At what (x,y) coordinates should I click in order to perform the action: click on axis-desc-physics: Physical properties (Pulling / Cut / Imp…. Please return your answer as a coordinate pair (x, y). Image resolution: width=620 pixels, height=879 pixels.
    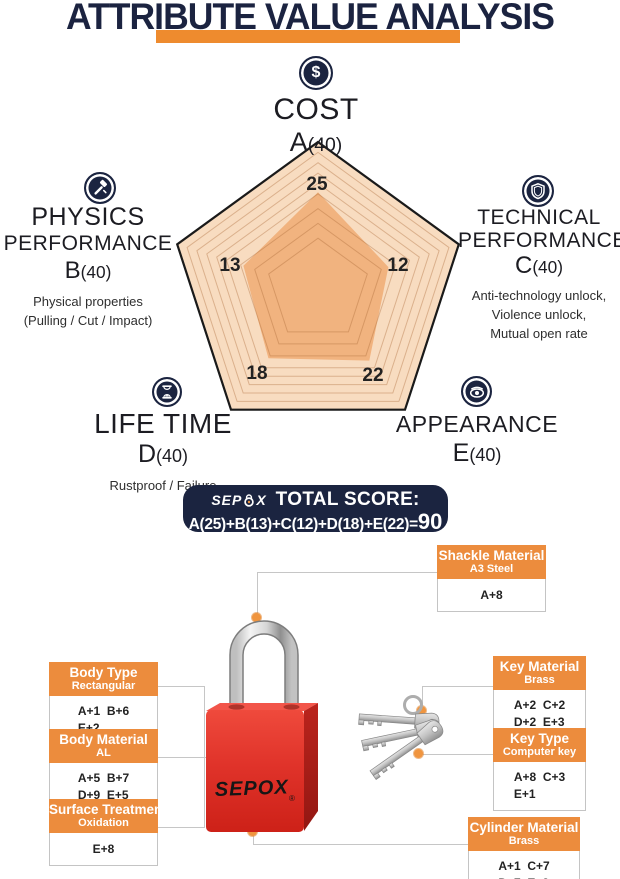
    Looking at the image, I should click on (88, 311).